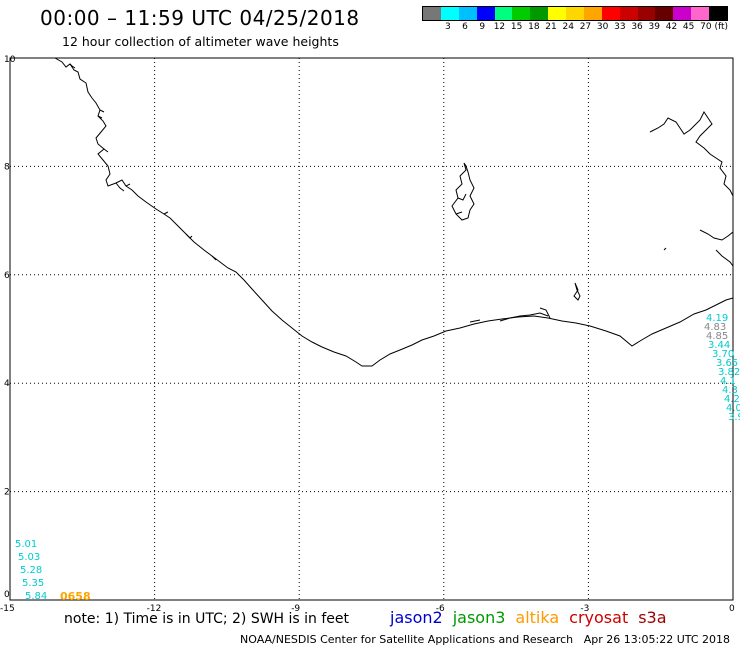 The width and height of the screenshot is (740, 650). I want to click on color-scale: 3 6 9 12 15 18 21 24 27 30 33 36 39 42 45 70 (ft), so click(575, 19).